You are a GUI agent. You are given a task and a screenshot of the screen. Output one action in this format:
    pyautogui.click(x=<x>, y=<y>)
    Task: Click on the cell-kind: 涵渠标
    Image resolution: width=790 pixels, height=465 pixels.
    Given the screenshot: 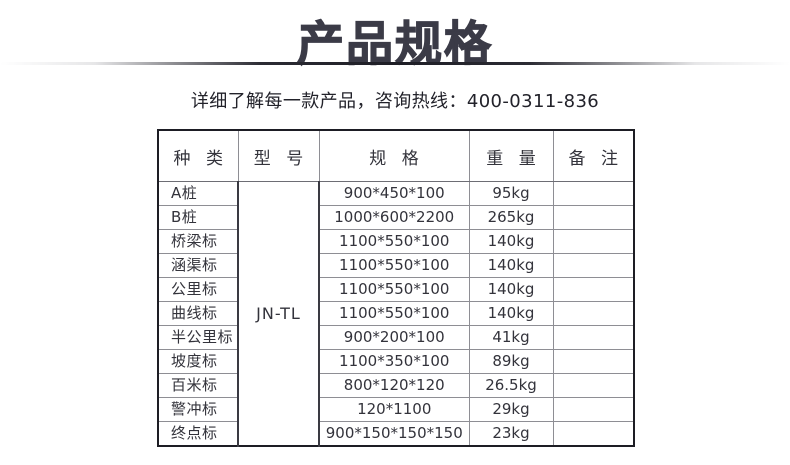 What is the action you would take?
    pyautogui.click(x=198, y=265)
    